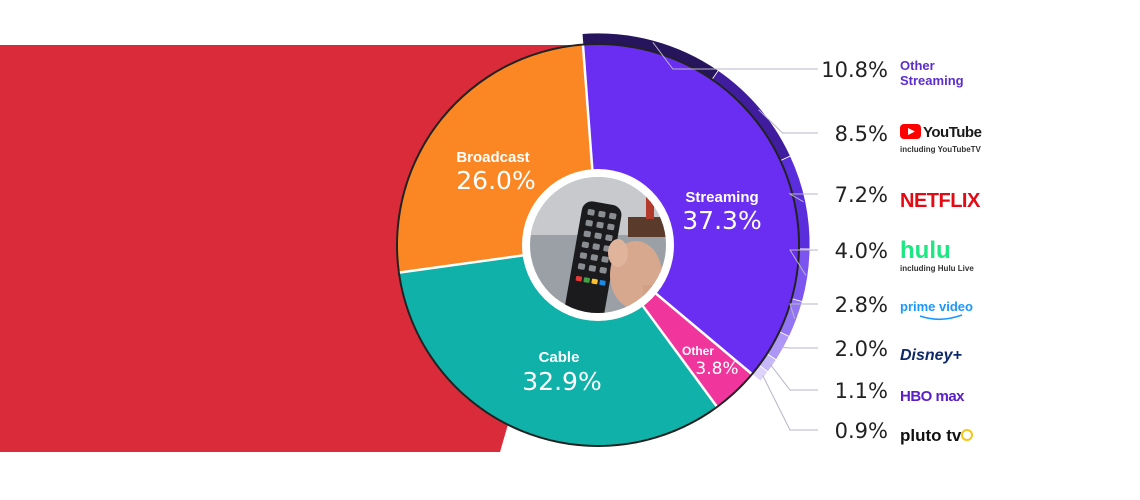 Image resolution: width=1140 pixels, height=500 pixels. Describe the element at coordinates (716, 369) in the screenshot. I see `segment-value-other: 3.8%` at that location.